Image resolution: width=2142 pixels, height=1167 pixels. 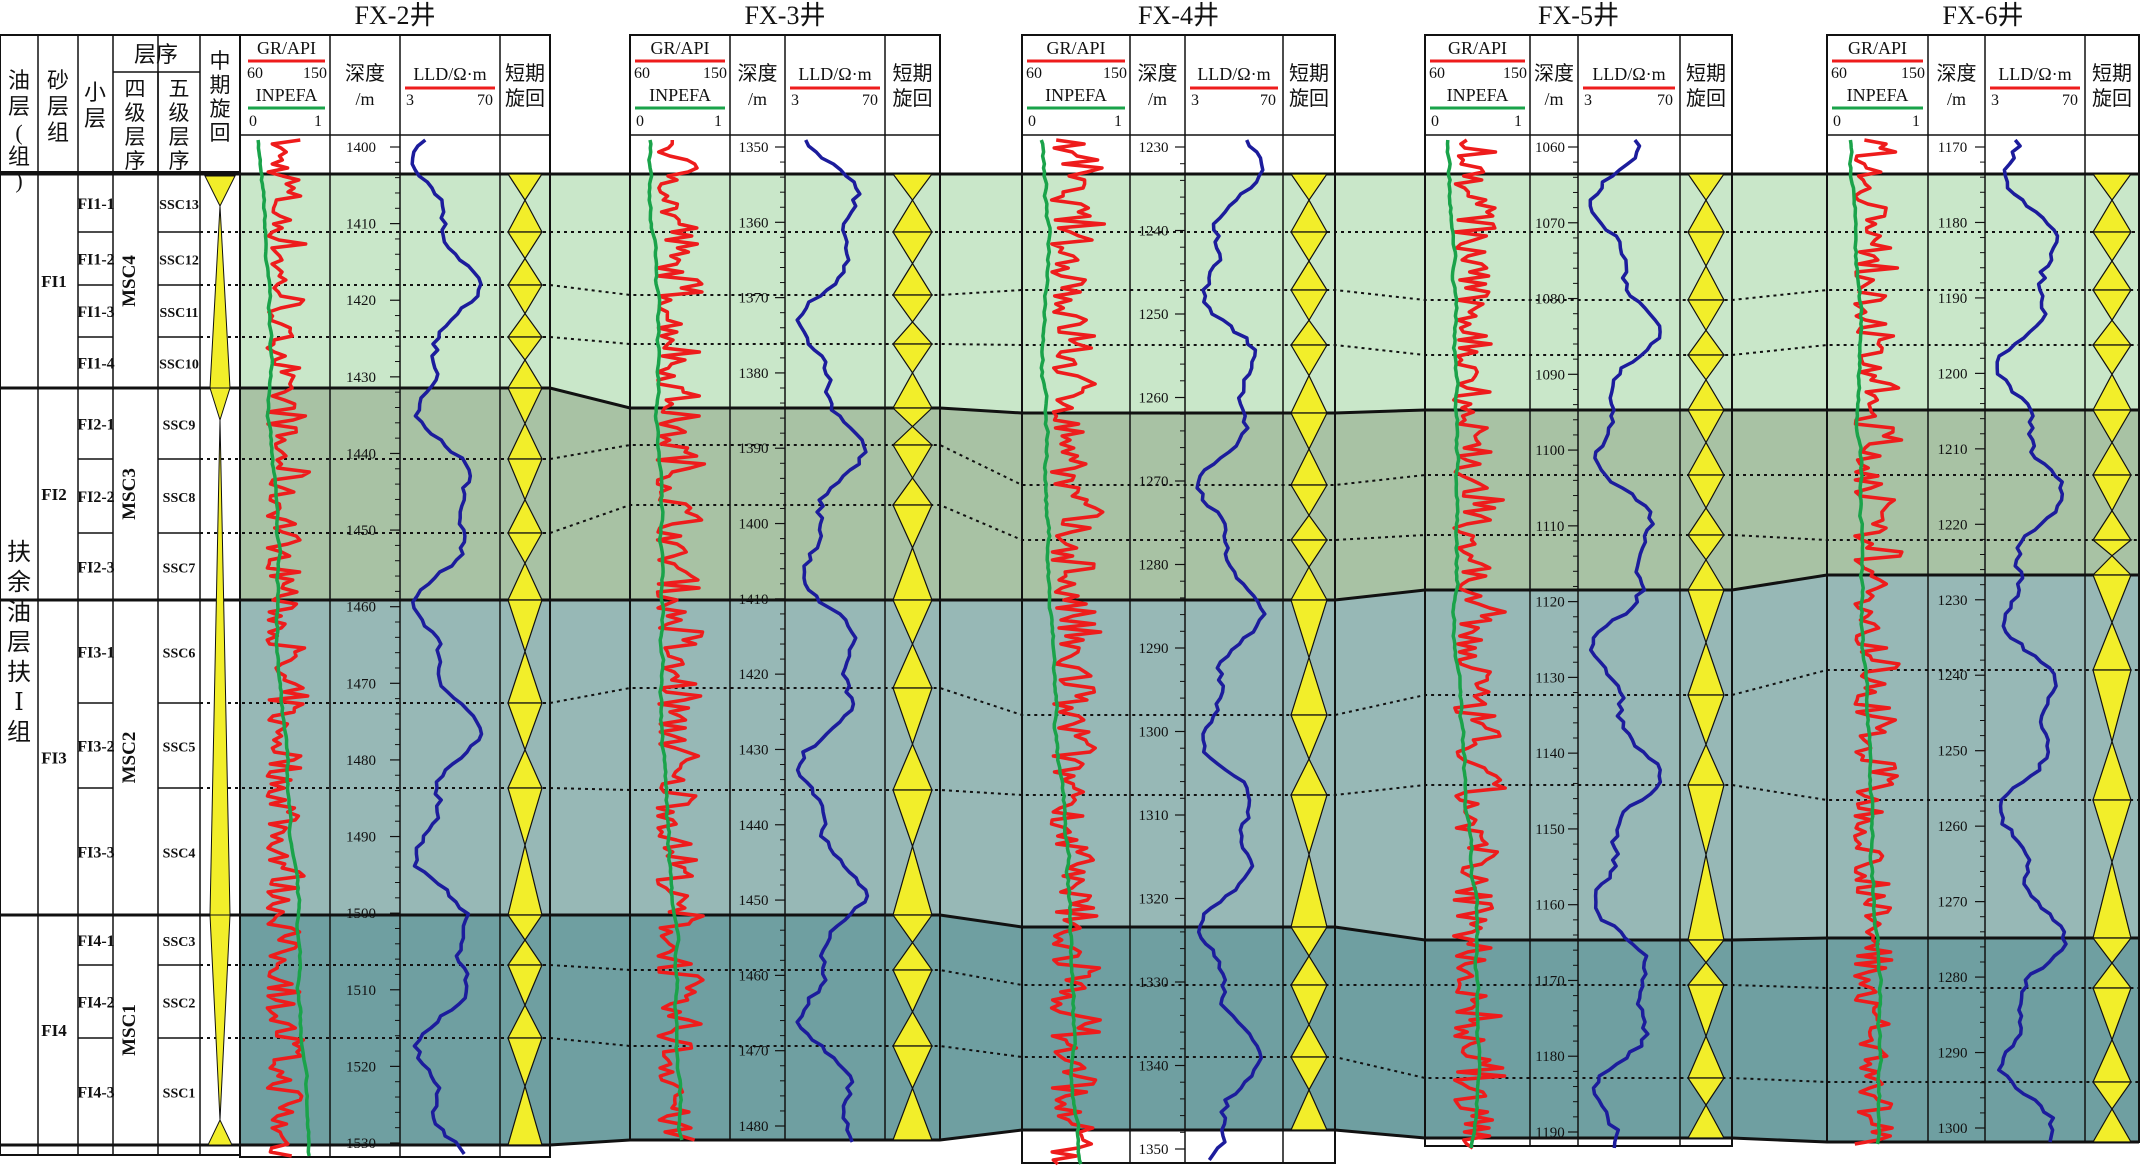 I want to click on lld-min: 3, so click(x=410, y=100).